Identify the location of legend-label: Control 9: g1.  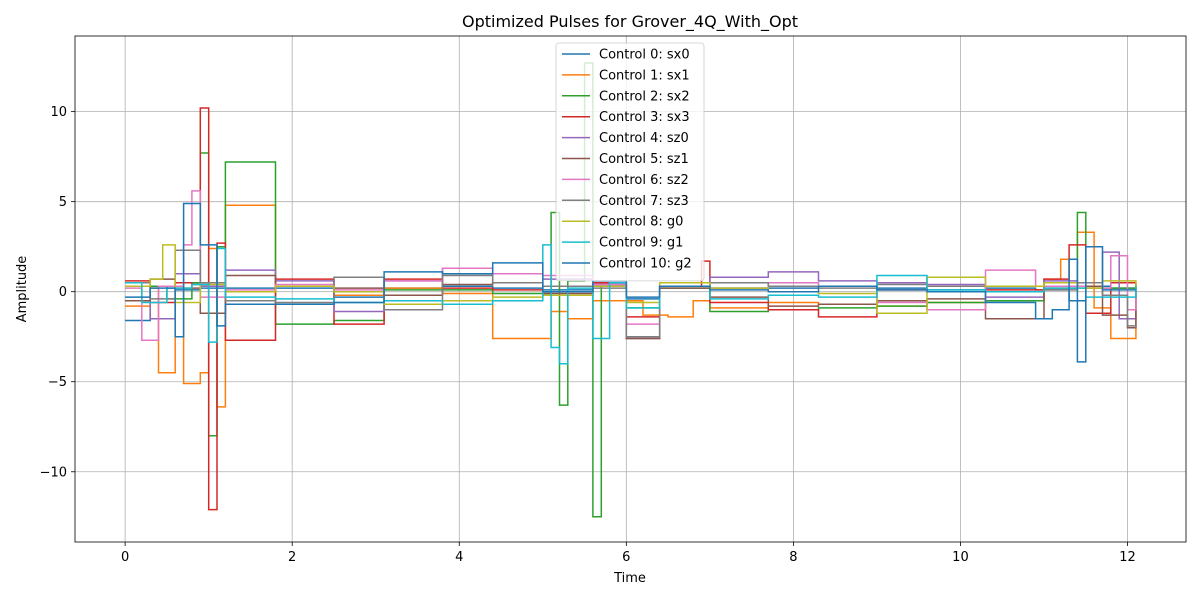
(641, 243).